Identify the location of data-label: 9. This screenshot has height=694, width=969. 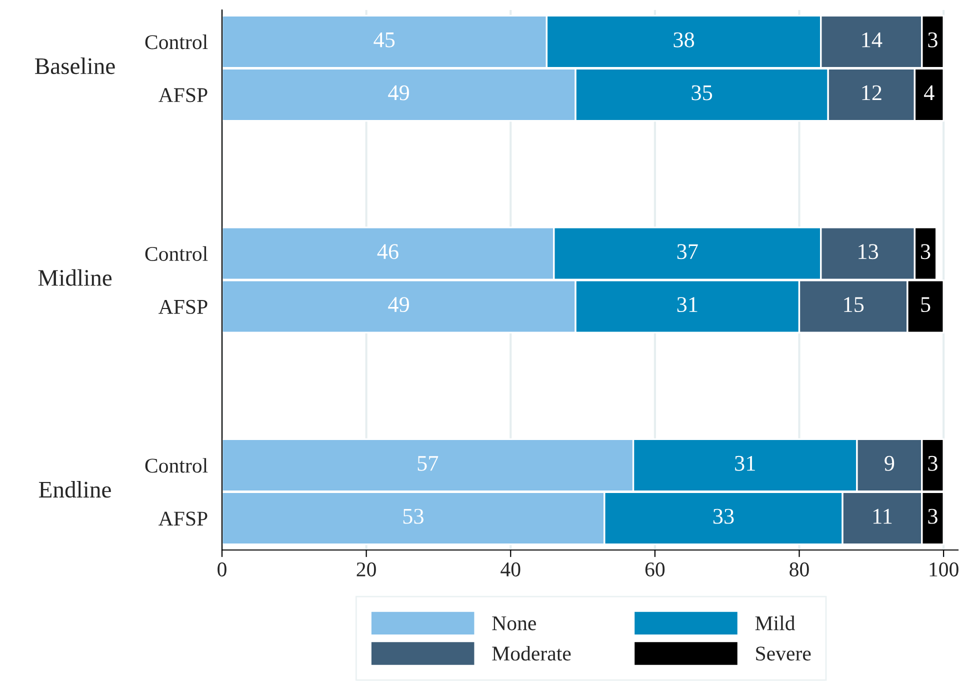
(889, 463).